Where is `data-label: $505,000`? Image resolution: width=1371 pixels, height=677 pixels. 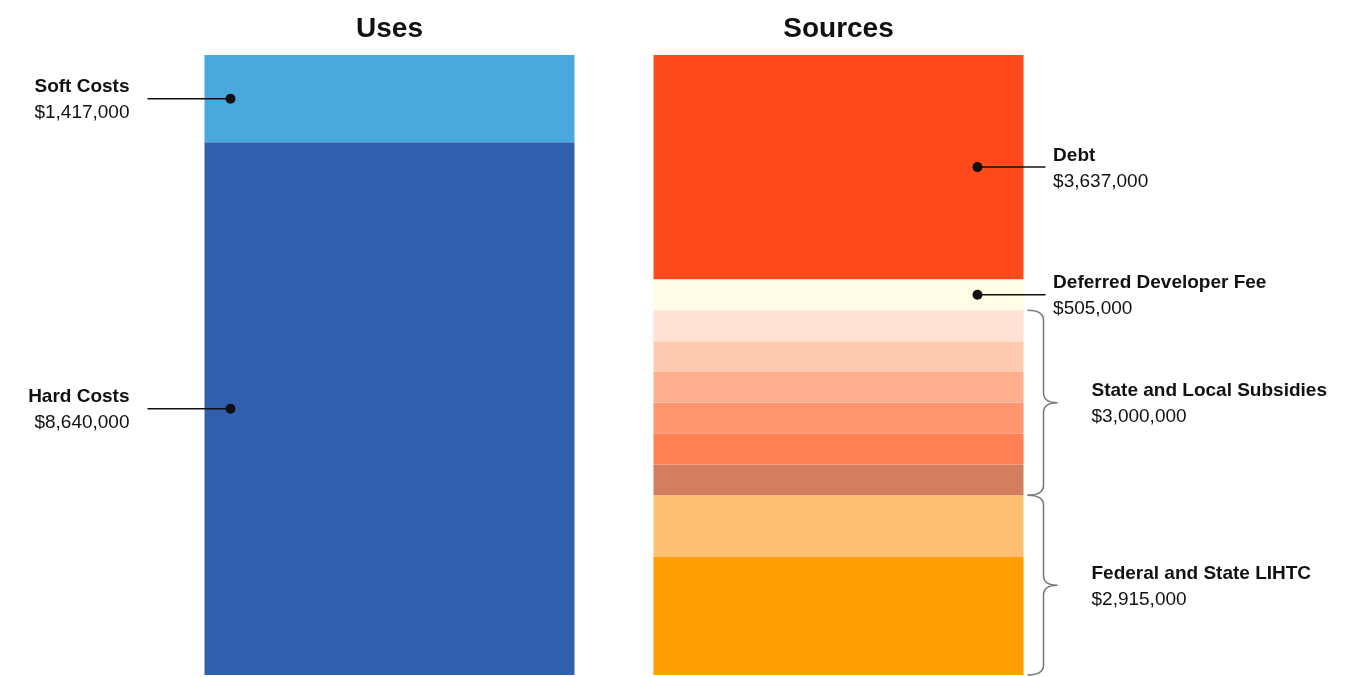
data-label: $505,000 is located at coordinates (1093, 308).